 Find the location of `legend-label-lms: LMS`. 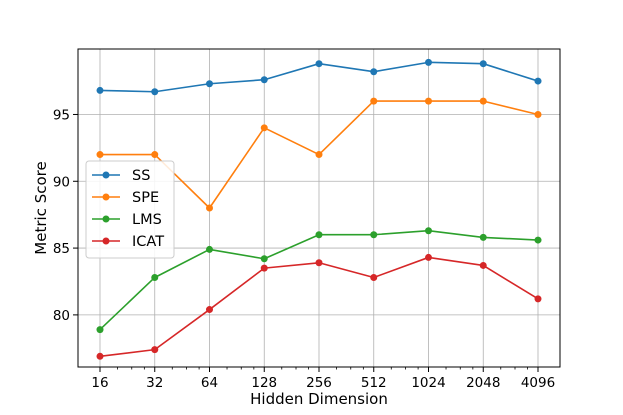

legend-label-lms: LMS is located at coordinates (147, 220).